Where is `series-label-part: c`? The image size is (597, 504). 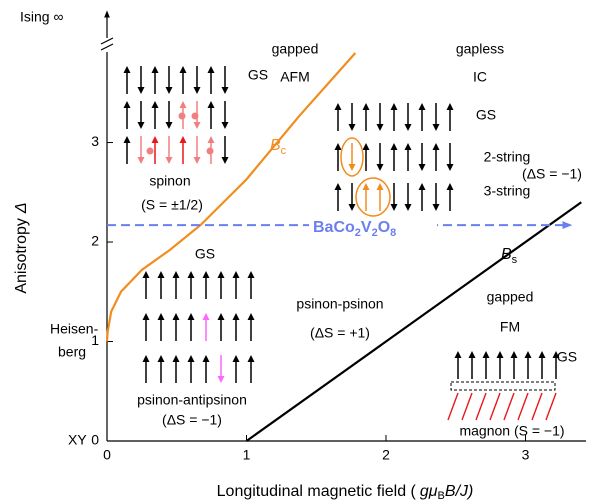 series-label-part: c is located at coordinates (284, 151).